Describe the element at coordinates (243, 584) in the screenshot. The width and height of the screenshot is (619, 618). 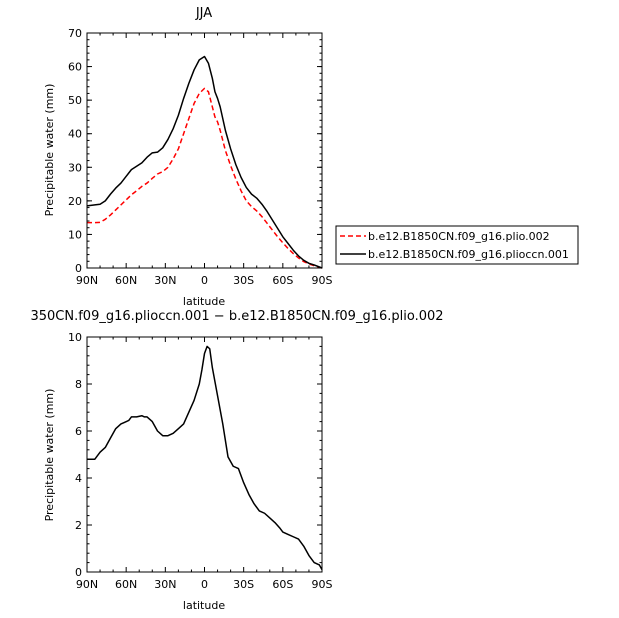
I see `bottom-chart-x-tick-label: 30S` at that location.